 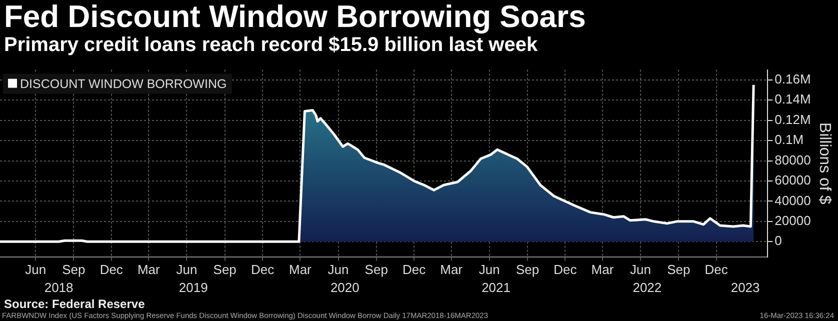 I want to click on y-tick-label: 0, so click(x=778, y=240).